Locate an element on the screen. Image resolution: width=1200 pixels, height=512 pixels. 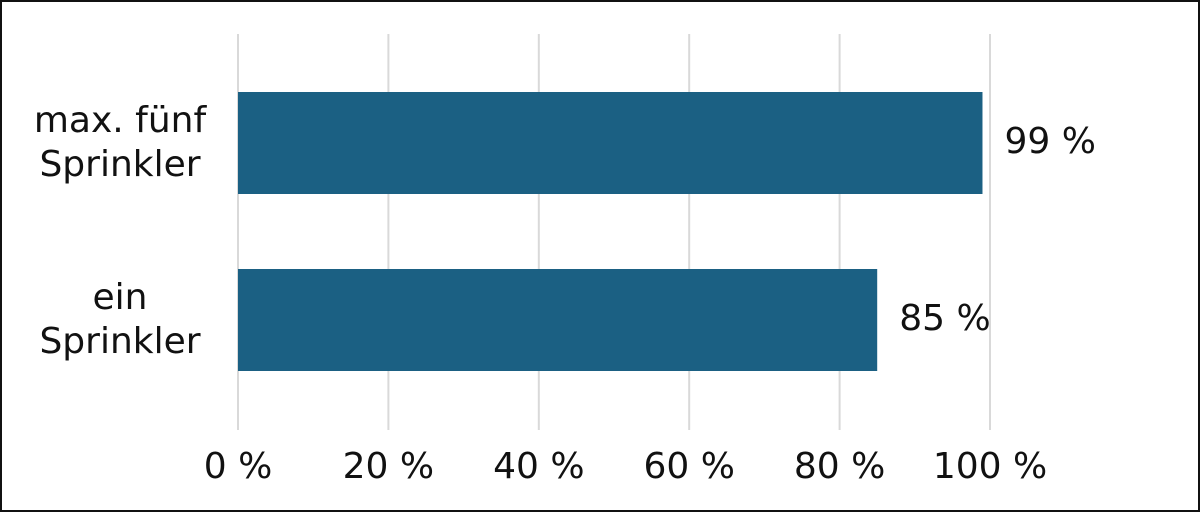
value-label: 85 % is located at coordinates (944, 318).